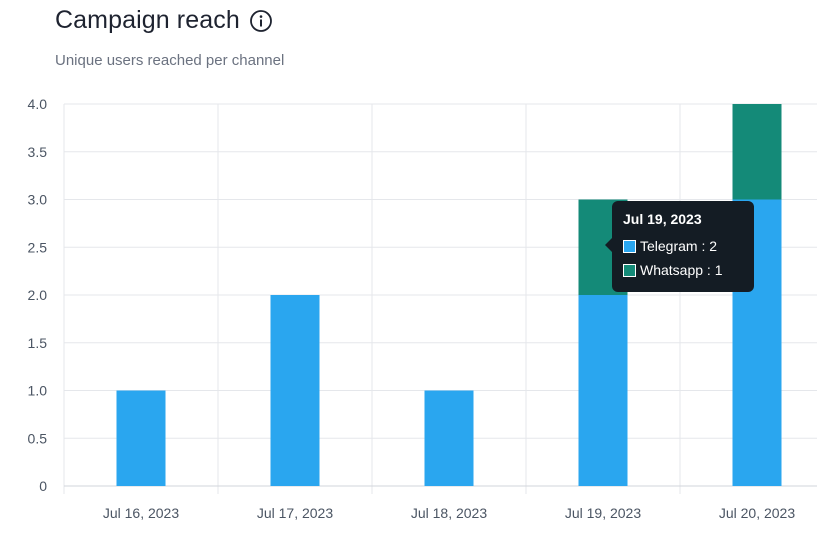 The height and width of the screenshot is (542, 817). I want to click on tooltip-telegram-value: Telegram : 2, so click(679, 246).